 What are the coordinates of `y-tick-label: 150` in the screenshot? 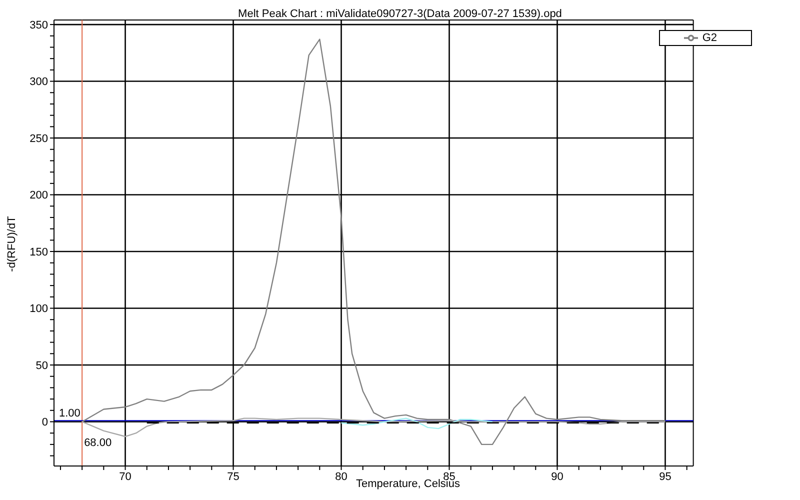 It's located at (39, 252).